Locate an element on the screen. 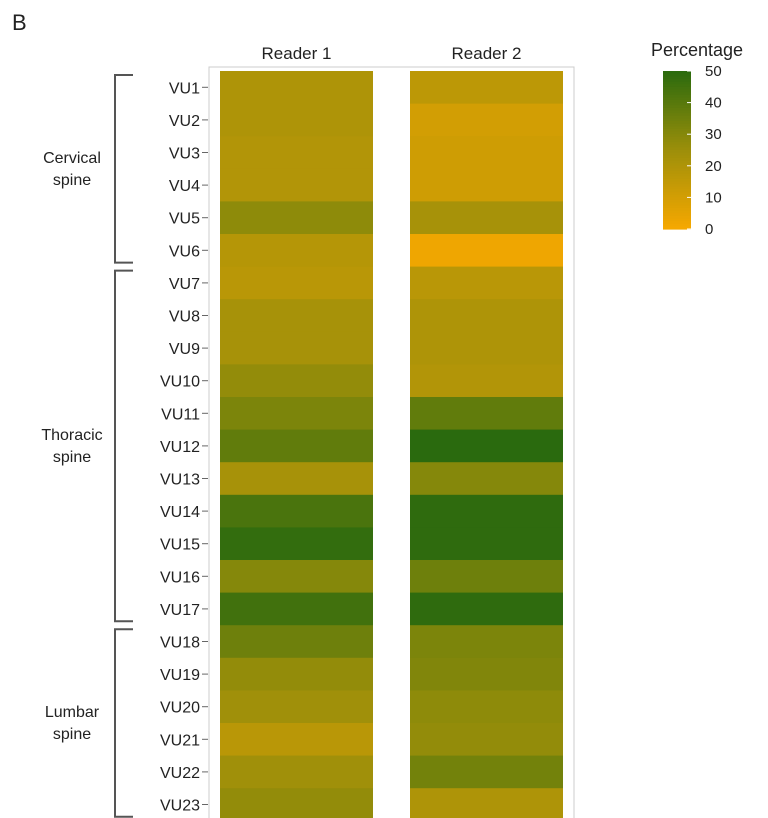  row-label: VU21 is located at coordinates (180, 740).